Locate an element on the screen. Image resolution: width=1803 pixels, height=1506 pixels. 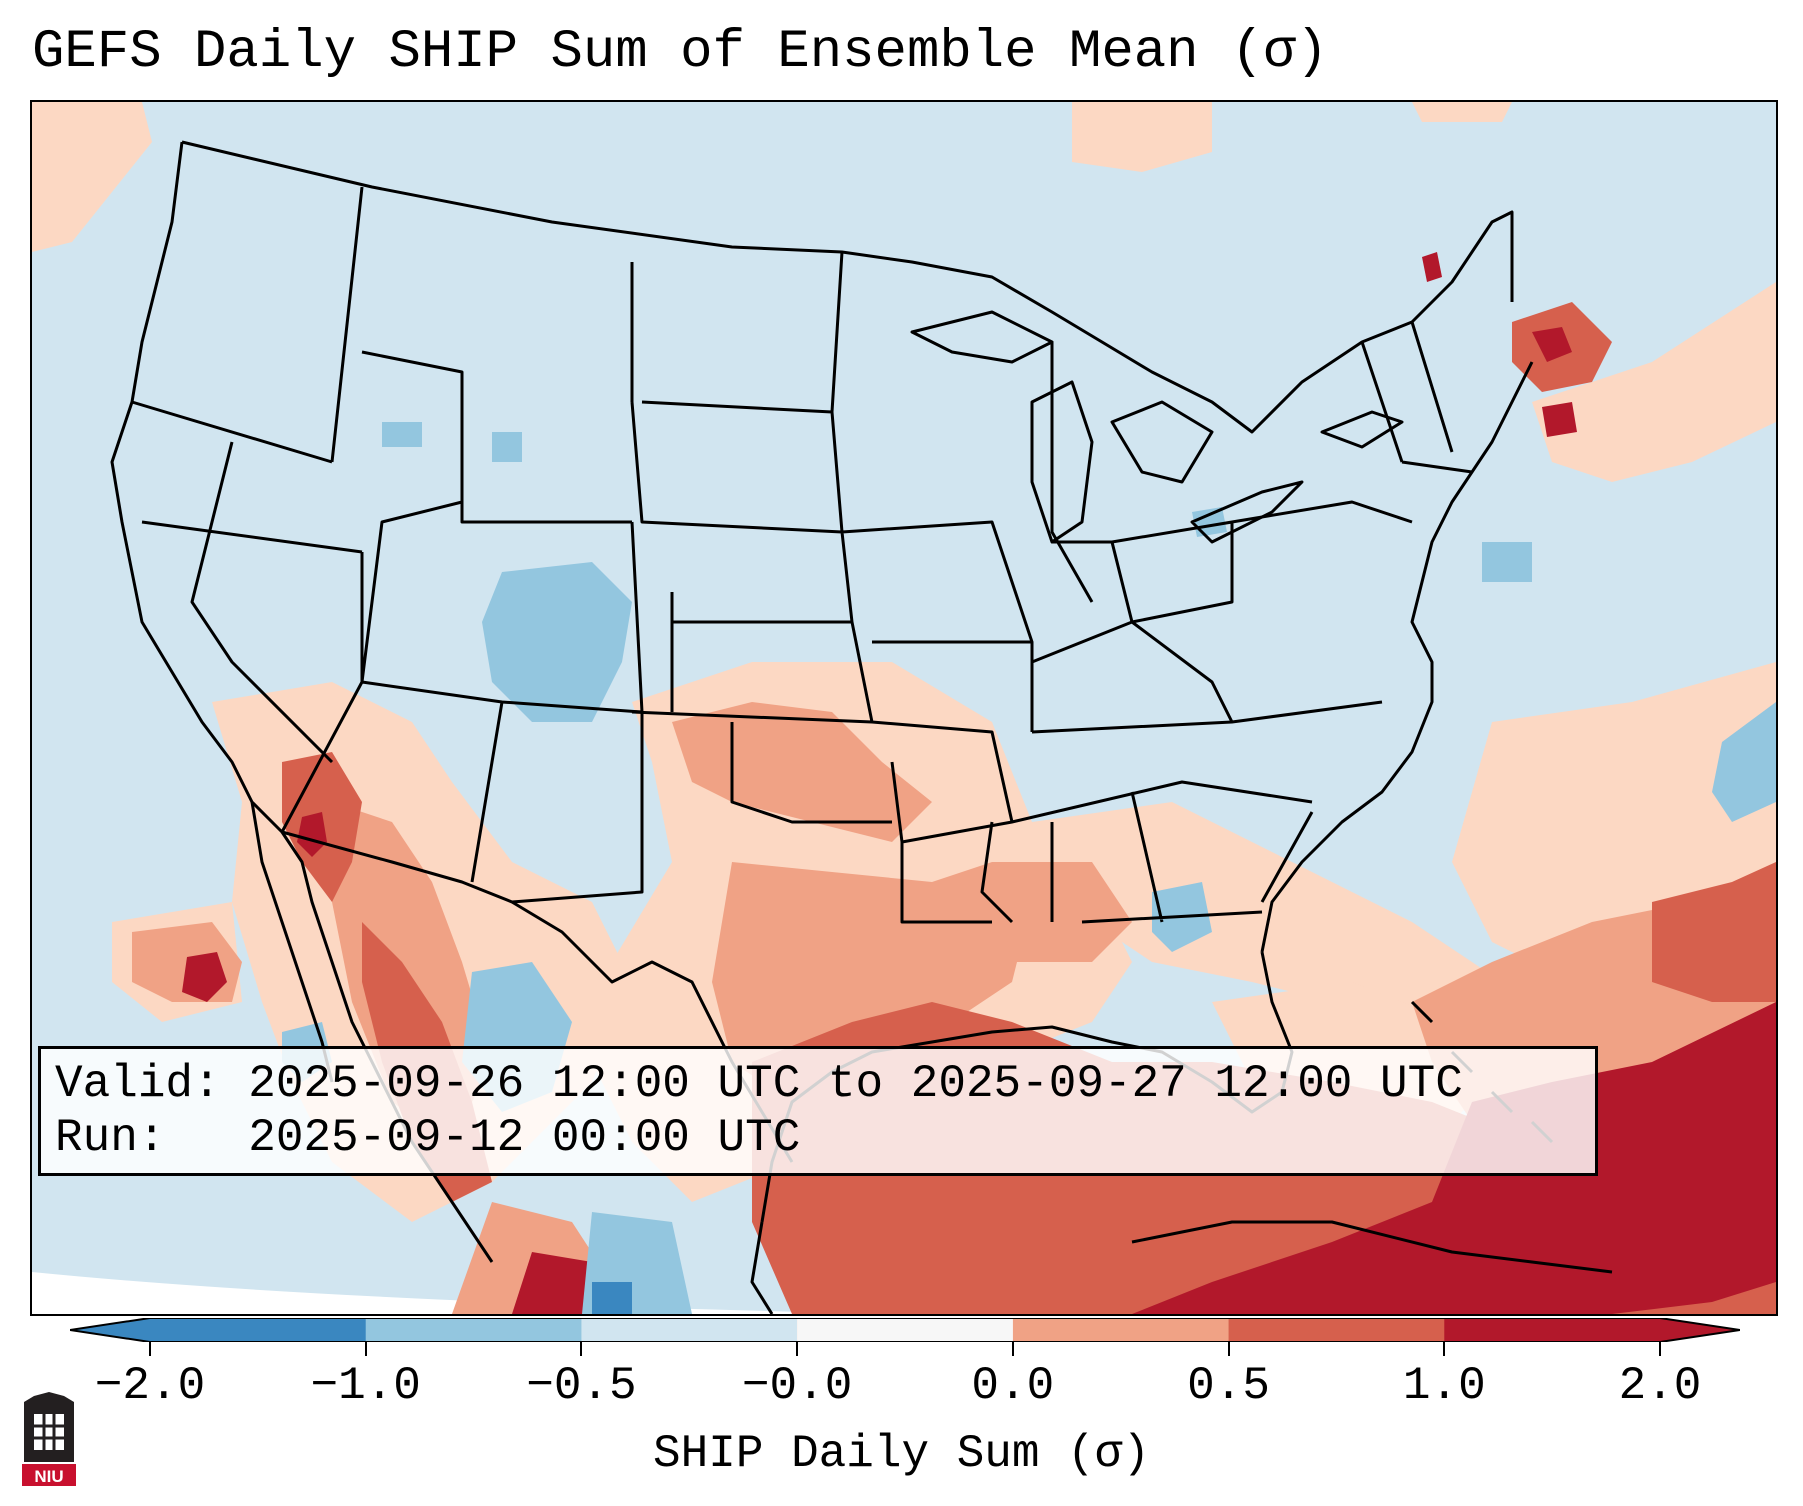
logo-band is located at coordinates (49, 1475).